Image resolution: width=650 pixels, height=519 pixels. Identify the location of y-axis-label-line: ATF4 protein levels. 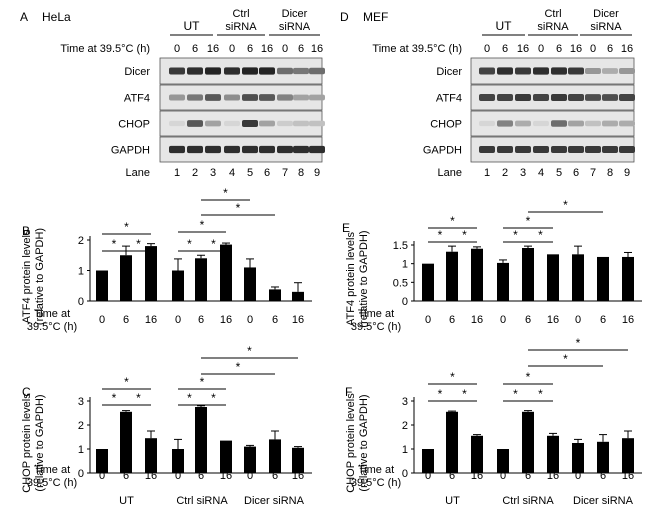
(351, 279).